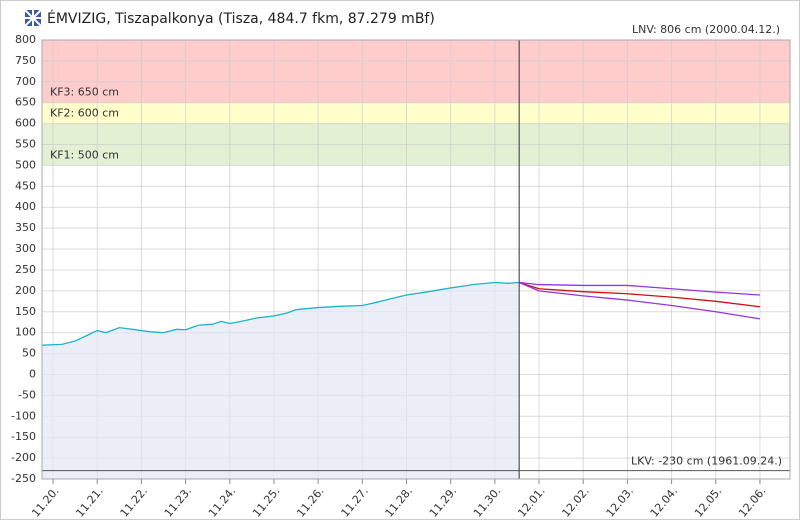 This screenshot has width=800, height=520. Describe the element at coordinates (25, 269) in the screenshot. I see `y-tick-label: 250` at that location.